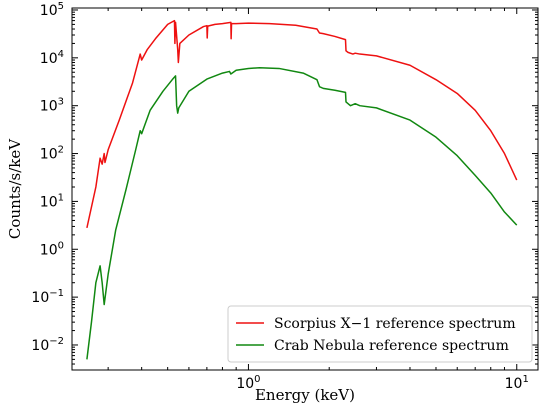 The height and width of the screenshot is (408, 550). Describe the element at coordinates (395, 324) in the screenshot. I see `legend-label-scorpius: Scorpius X−1 reference spectrum` at that location.